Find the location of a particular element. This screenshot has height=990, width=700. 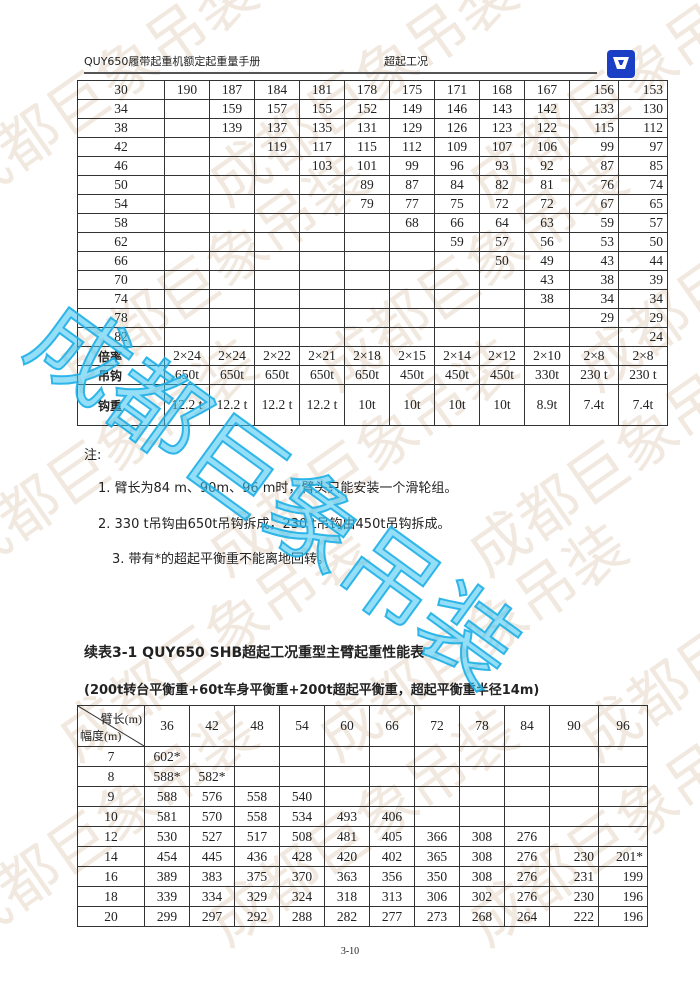

capacity-cell: 97 is located at coordinates (643, 147).